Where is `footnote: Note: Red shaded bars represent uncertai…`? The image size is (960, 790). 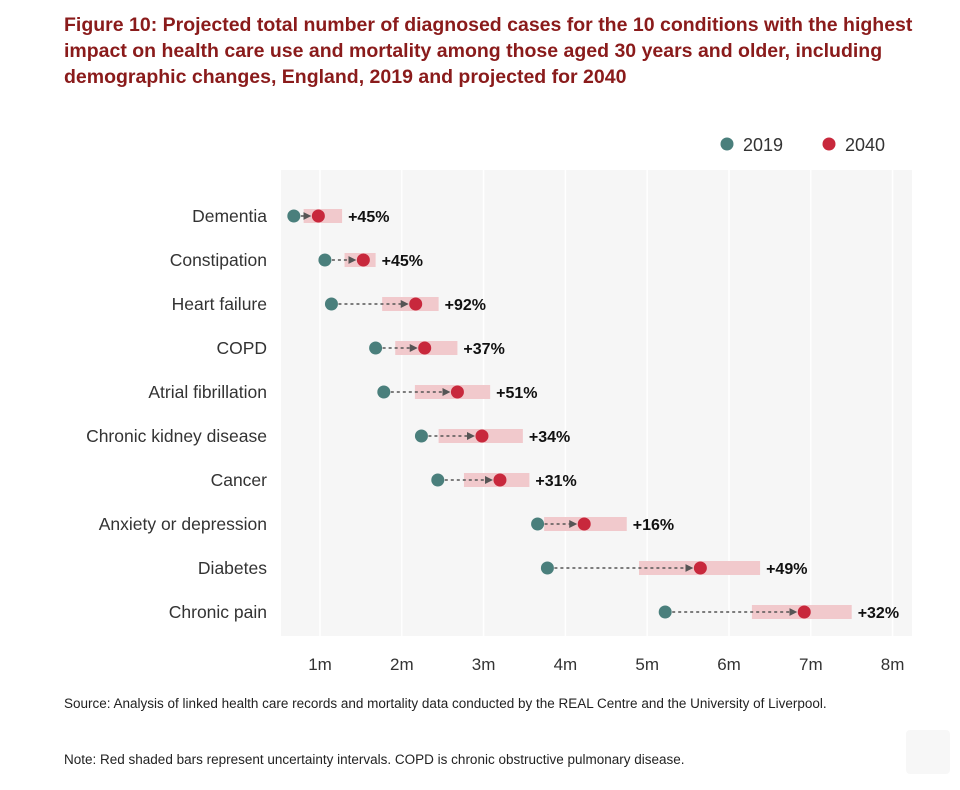 footnote: Note: Red shaded bars represent uncertai… is located at coordinates (374, 759).